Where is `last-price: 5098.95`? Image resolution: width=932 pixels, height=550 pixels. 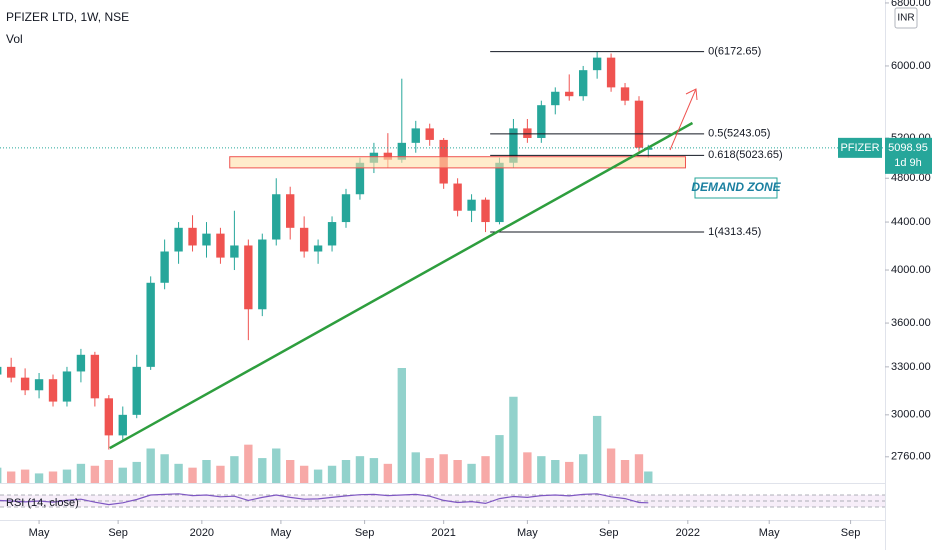
last-price: 5098.95 is located at coordinates (908, 148).